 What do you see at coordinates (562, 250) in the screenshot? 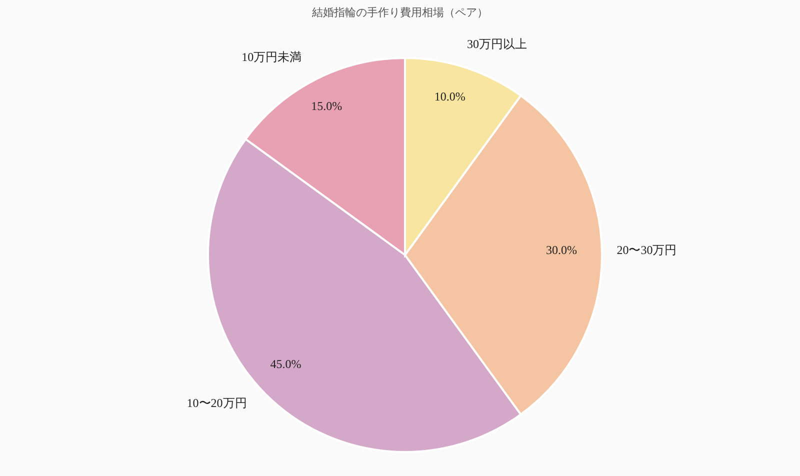
I see `data-label: 30.0%` at bounding box center [562, 250].